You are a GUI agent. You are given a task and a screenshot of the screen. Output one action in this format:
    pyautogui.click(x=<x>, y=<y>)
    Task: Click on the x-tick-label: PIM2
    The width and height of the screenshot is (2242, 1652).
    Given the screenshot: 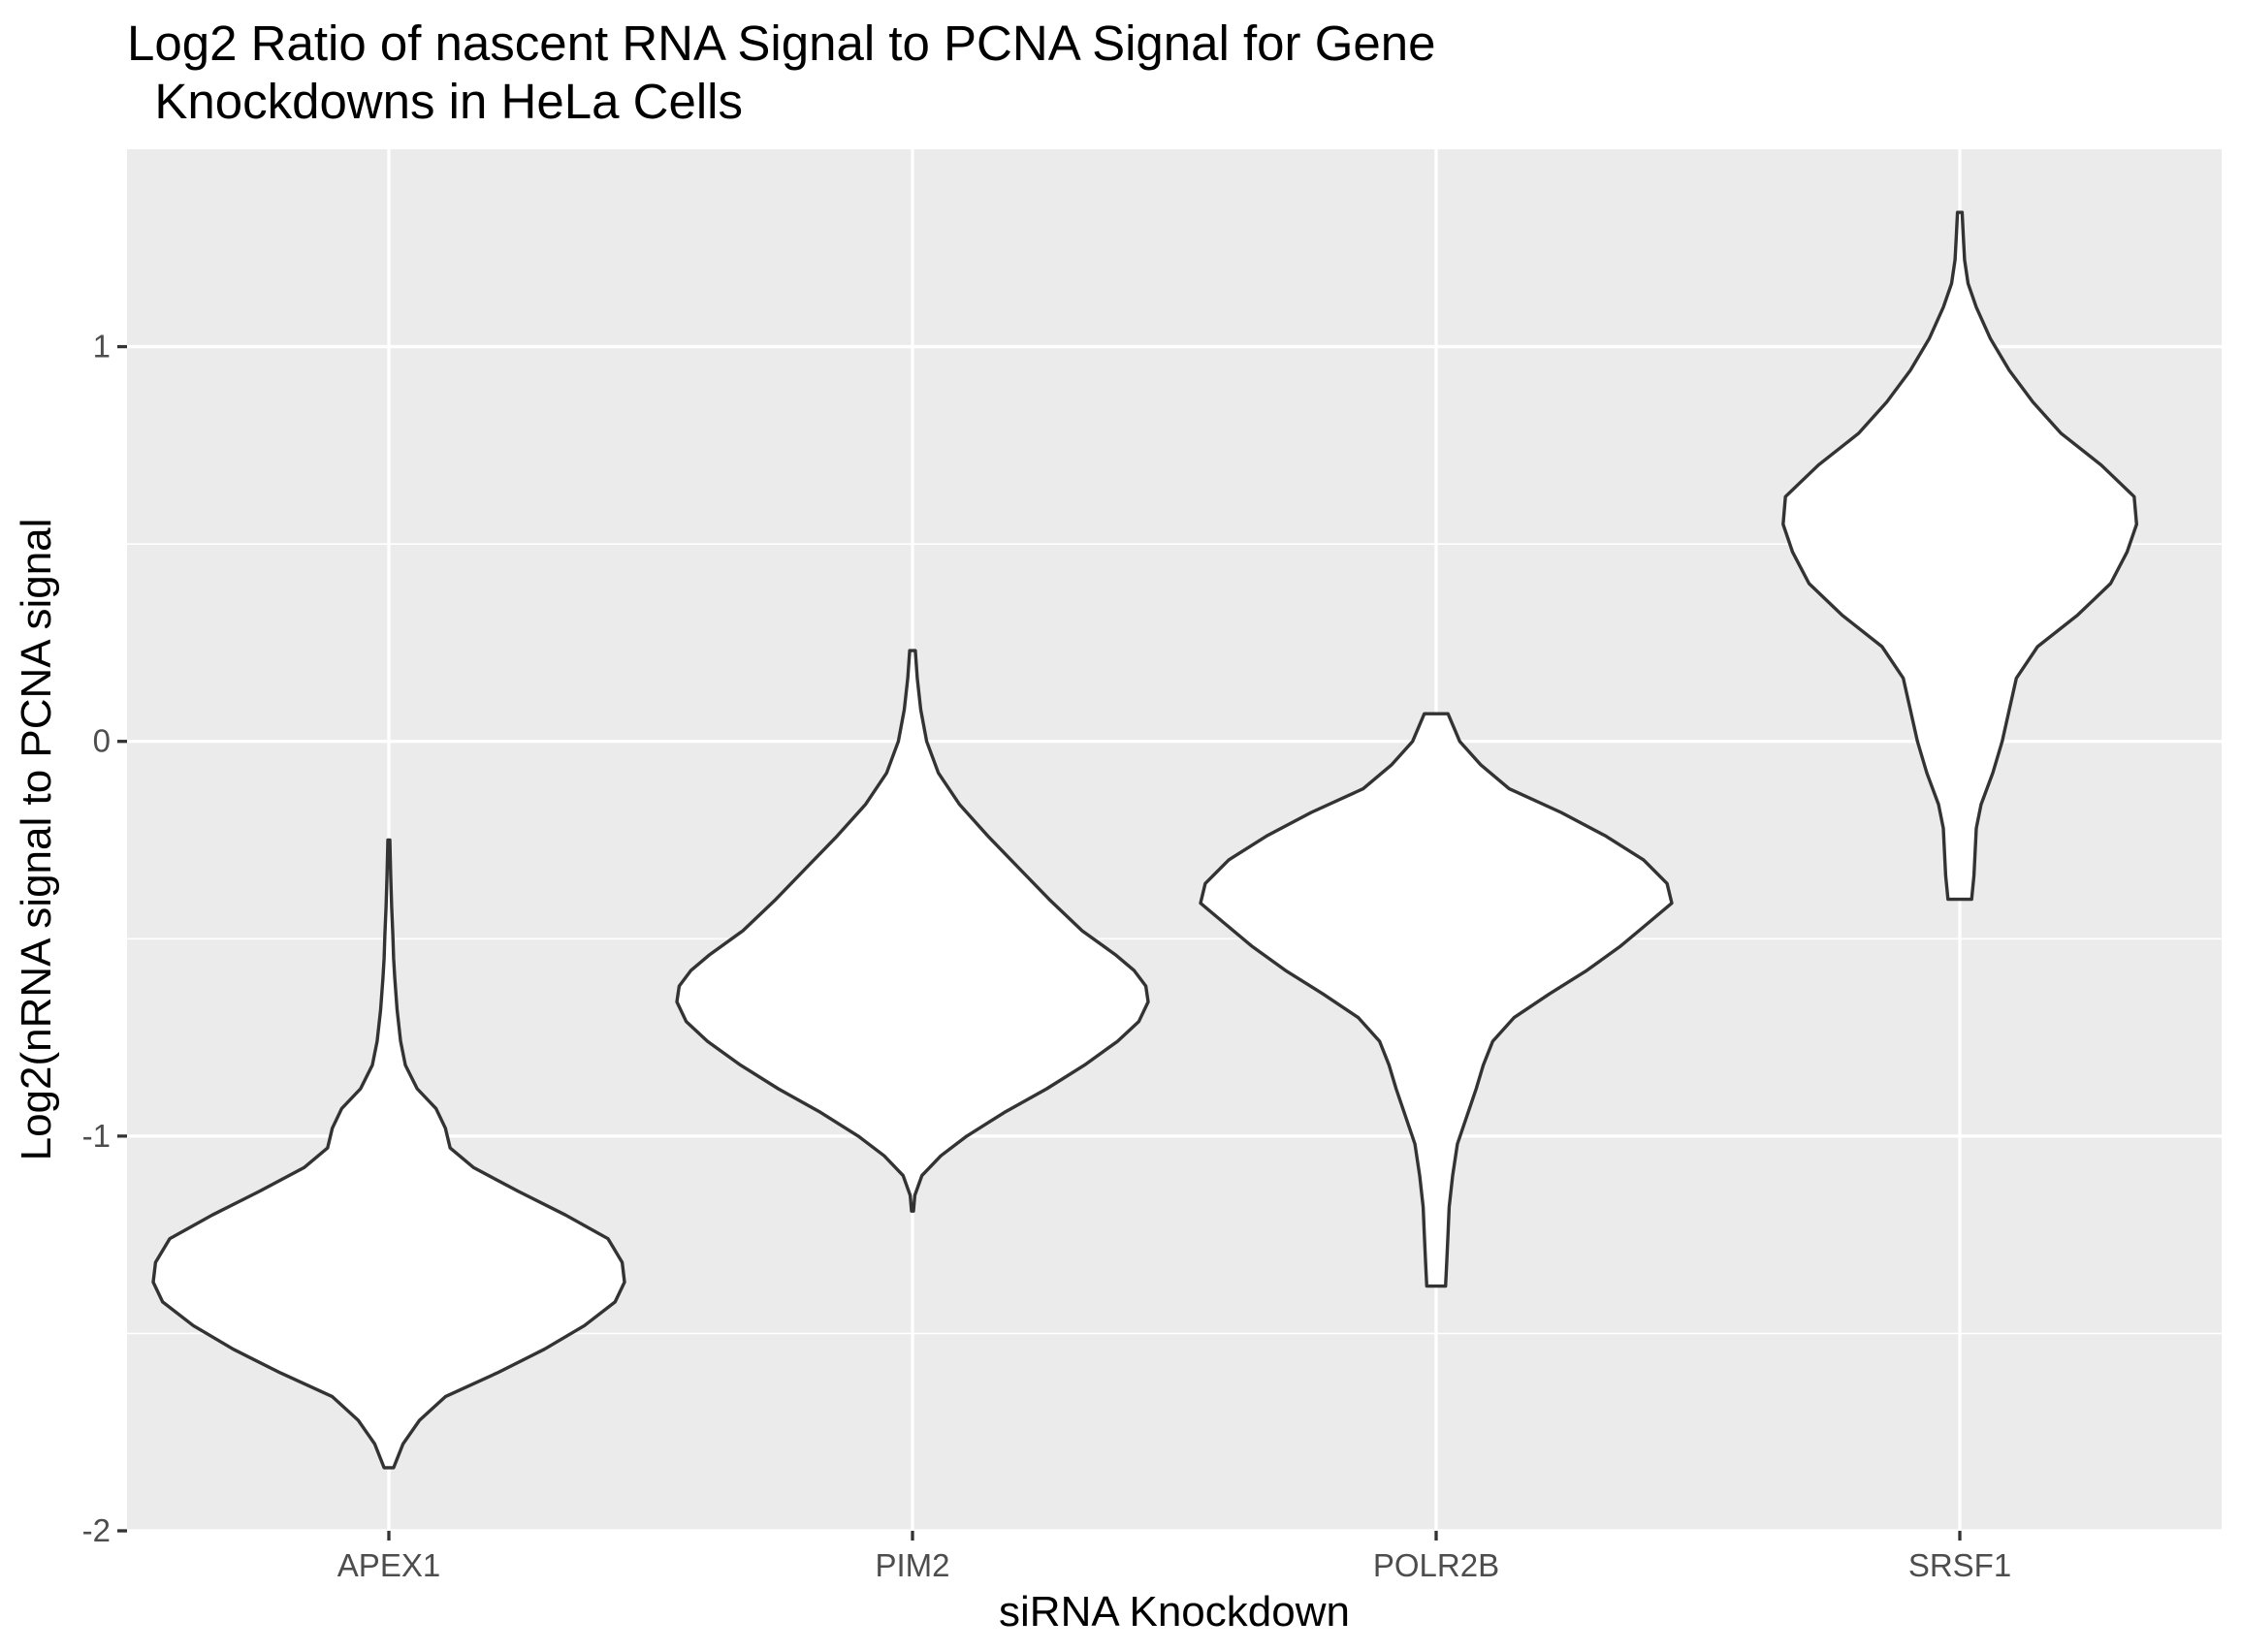 What is the action you would take?
    pyautogui.click(x=912, y=1565)
    